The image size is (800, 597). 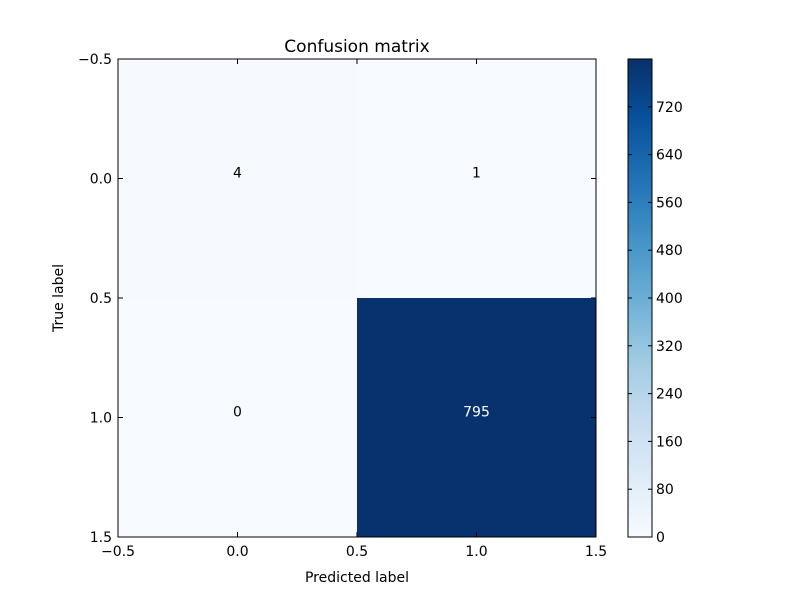 What do you see at coordinates (476, 552) in the screenshot?
I see `x-tick-label: 1.0` at bounding box center [476, 552].